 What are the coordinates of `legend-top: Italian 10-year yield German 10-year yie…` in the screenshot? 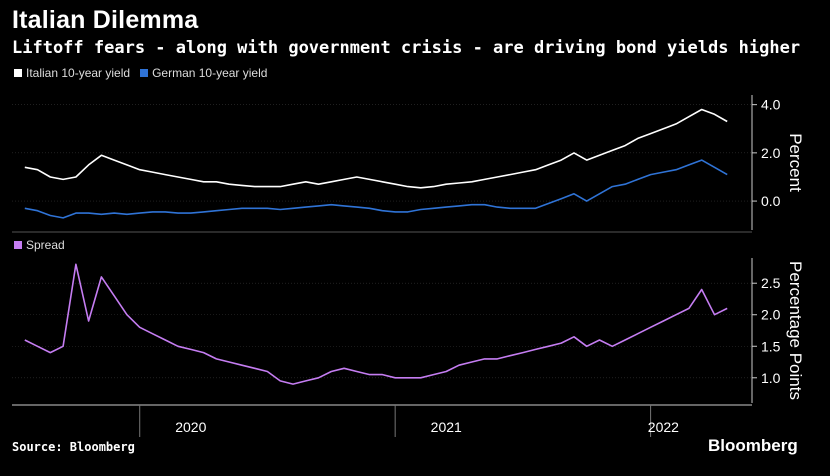 It's located at (145, 73).